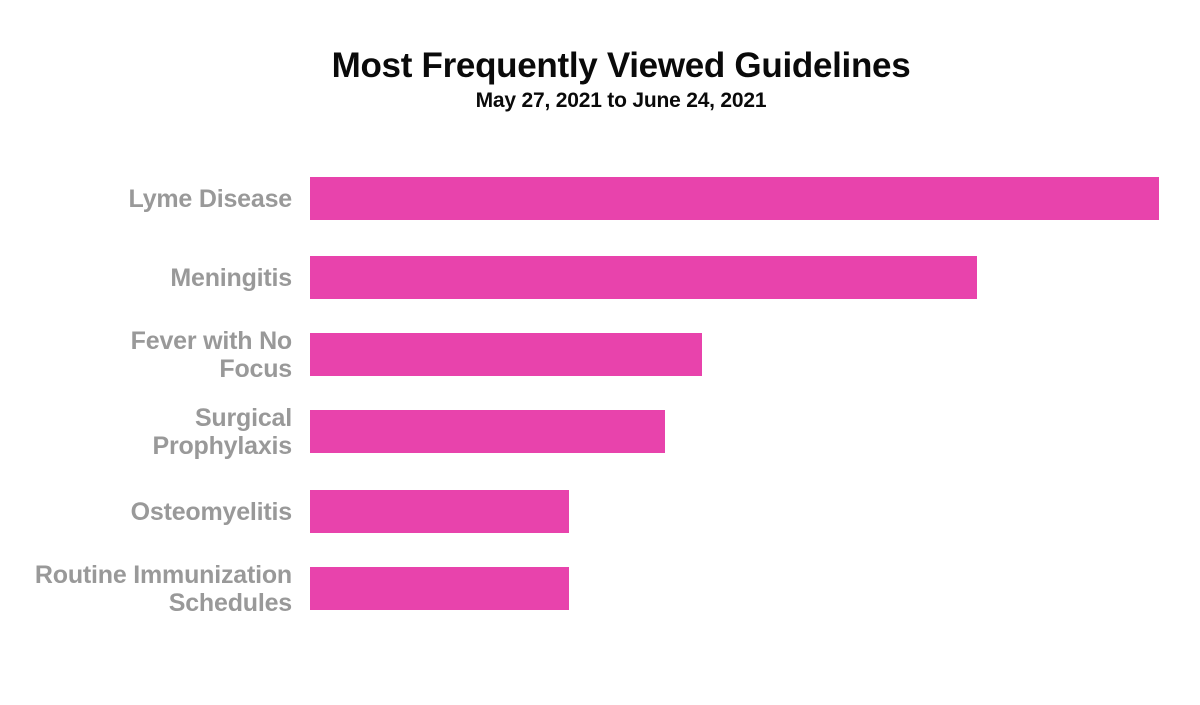 Image resolution: width=1200 pixels, height=705 pixels. I want to click on category-label: Lyme Disease, so click(210, 198).